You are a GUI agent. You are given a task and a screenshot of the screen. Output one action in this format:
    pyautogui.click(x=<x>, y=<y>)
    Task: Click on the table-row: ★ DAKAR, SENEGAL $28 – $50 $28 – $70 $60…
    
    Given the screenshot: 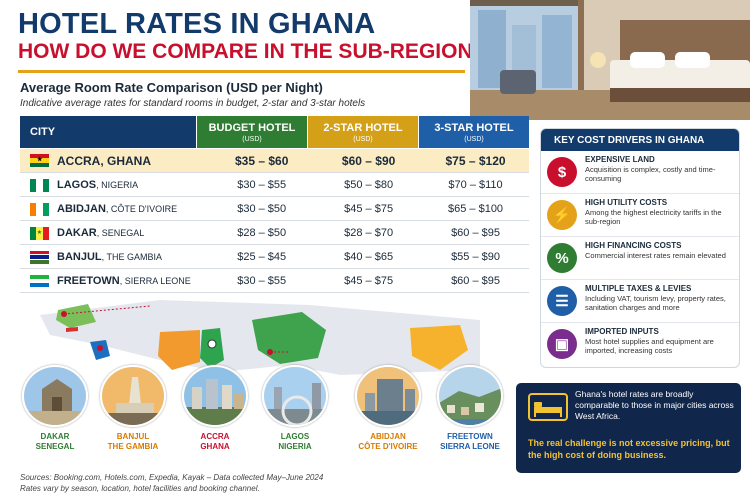 What is the action you would take?
    pyautogui.click(x=274, y=233)
    